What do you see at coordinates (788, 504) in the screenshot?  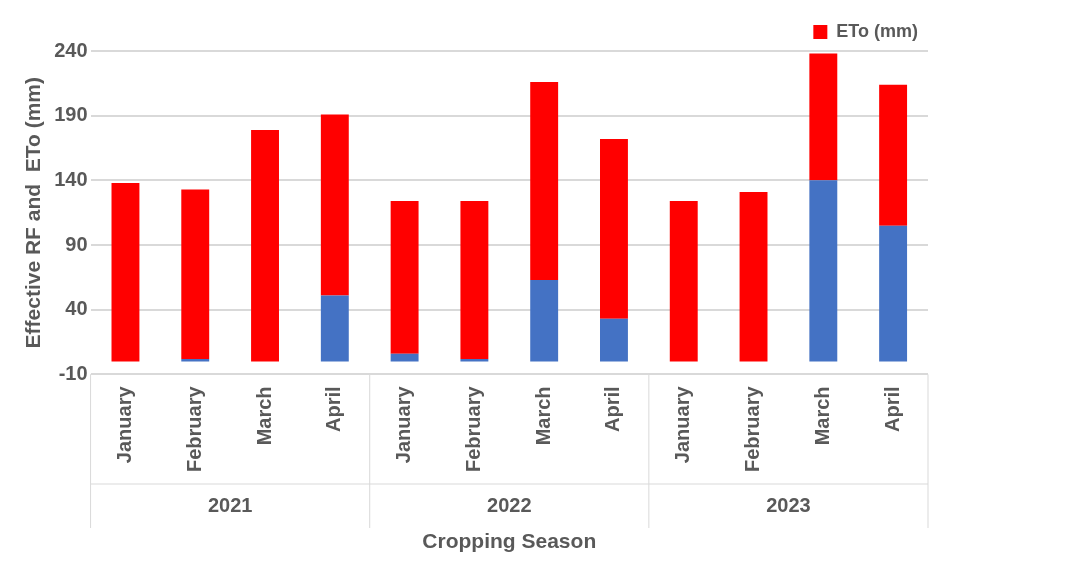 I see `text: 2023` at bounding box center [788, 504].